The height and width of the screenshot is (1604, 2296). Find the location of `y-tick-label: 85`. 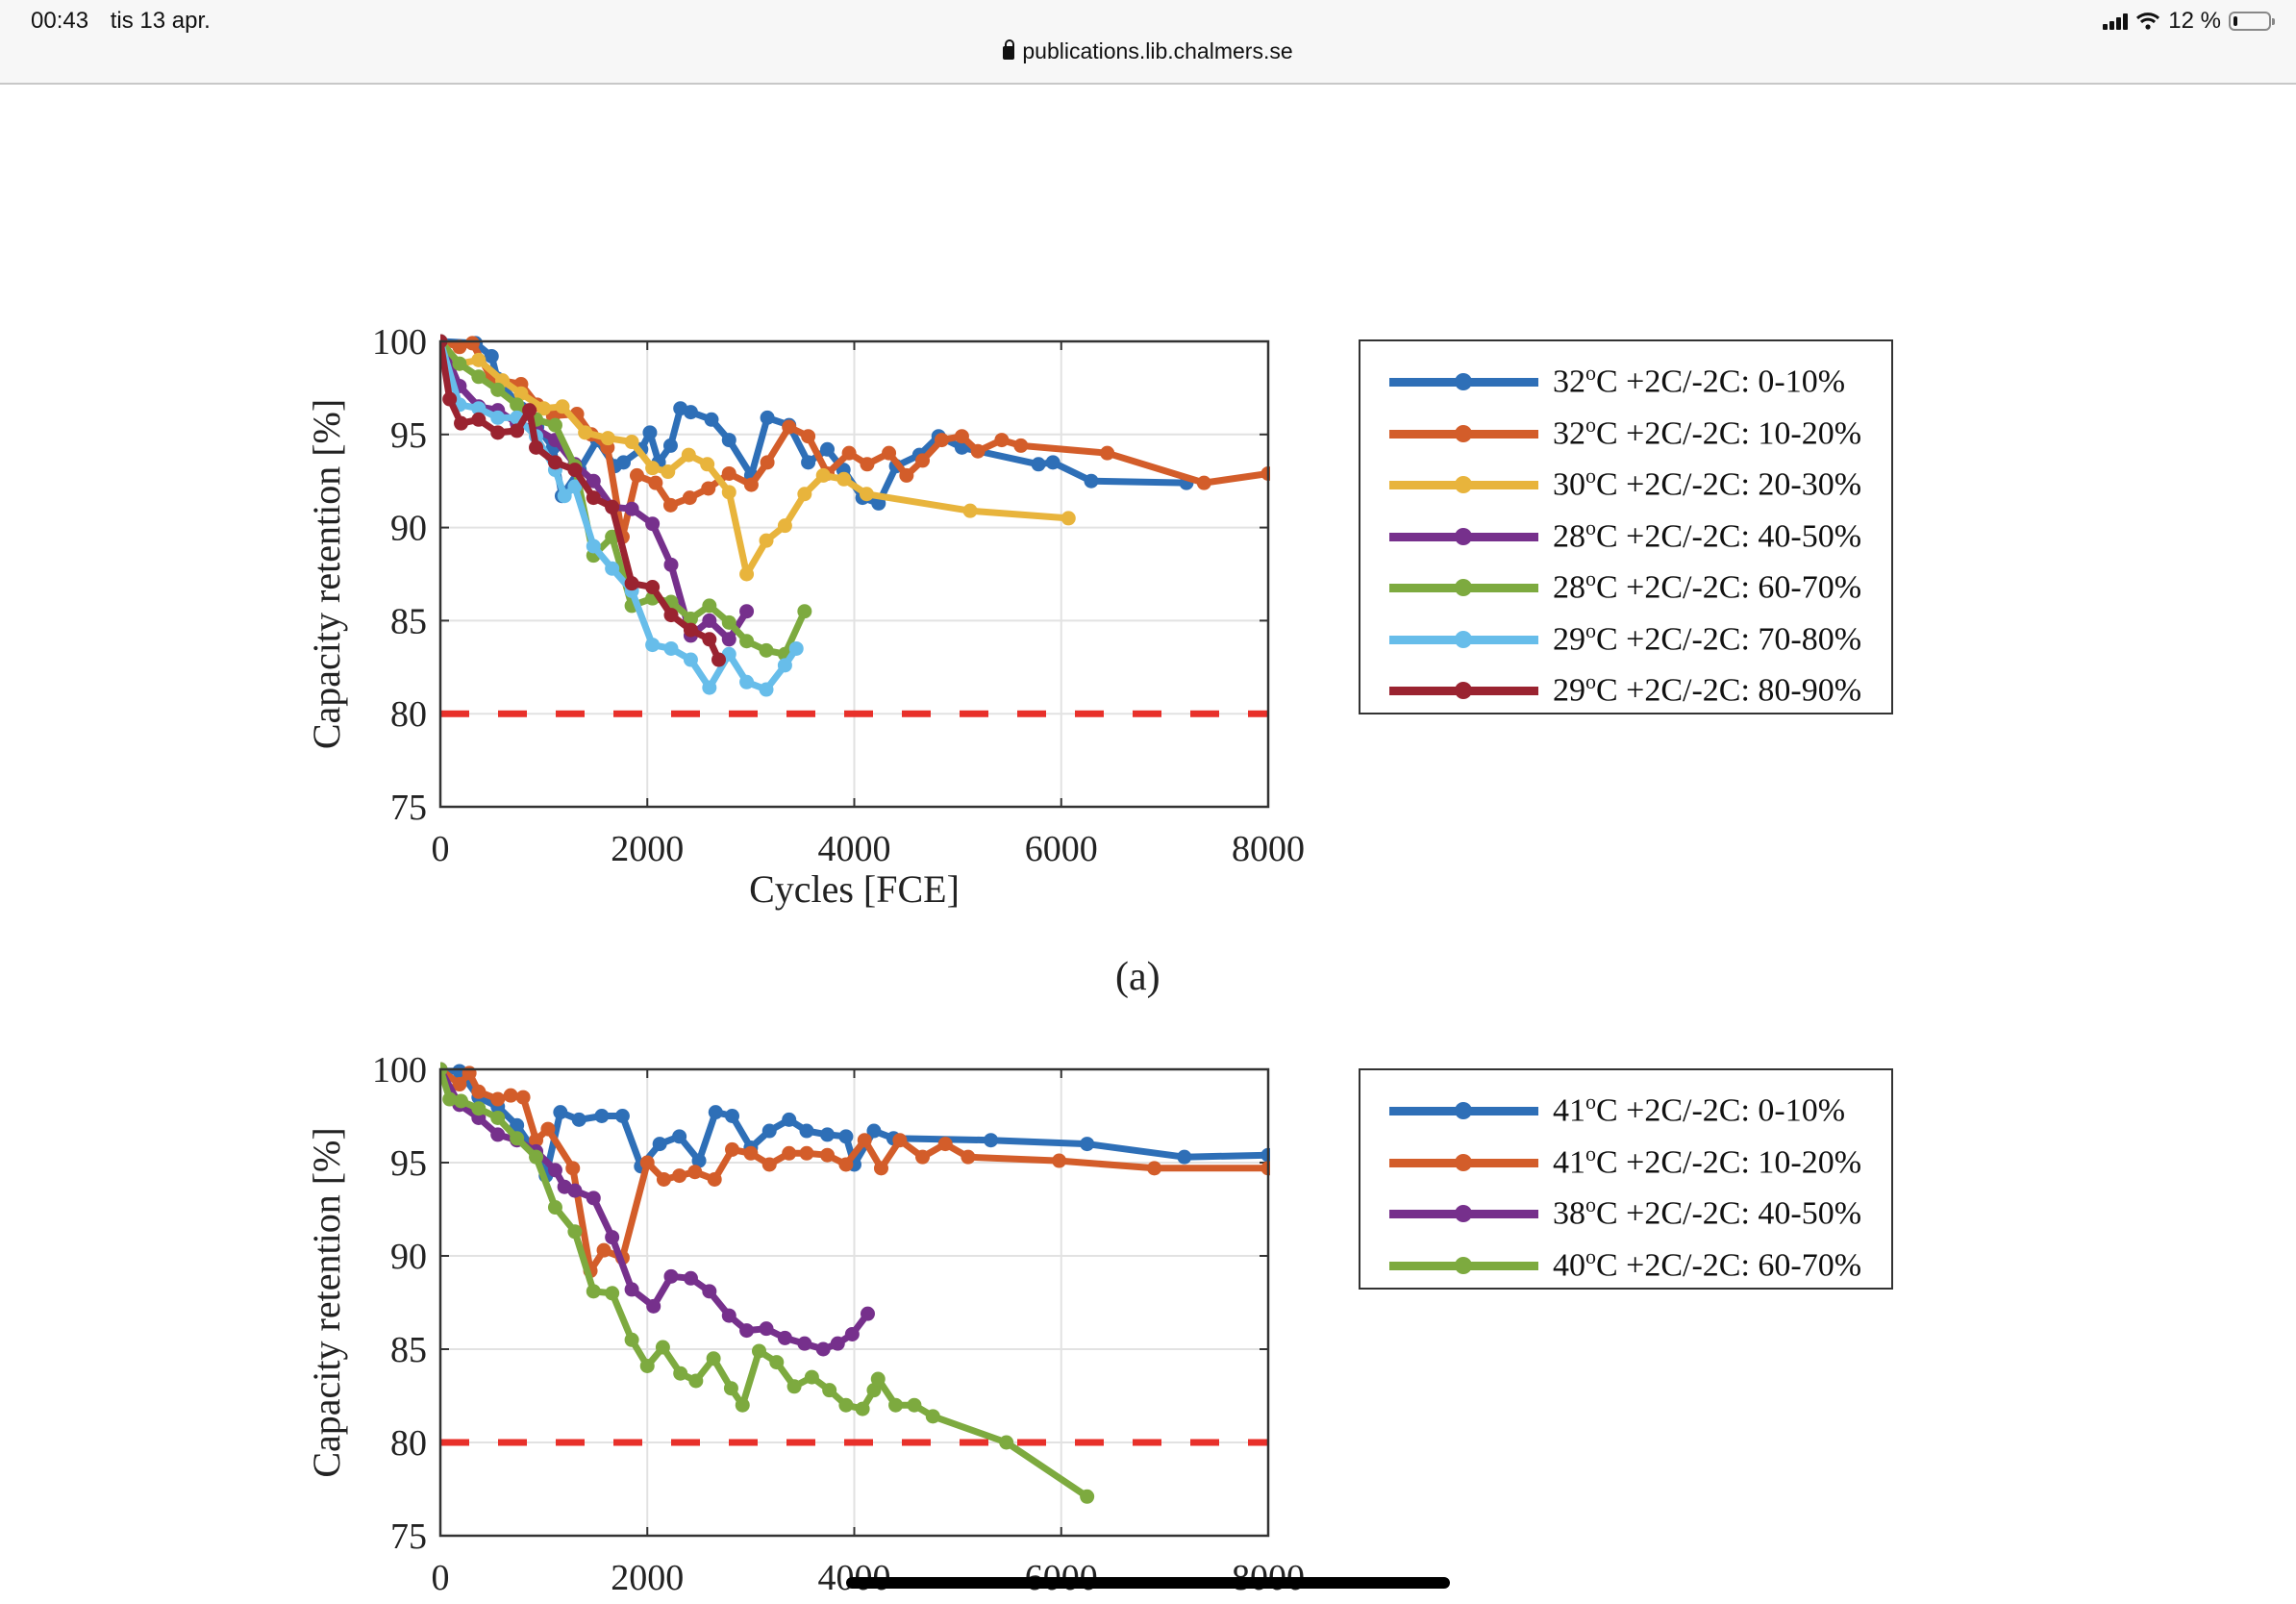

y-tick-label: 85 is located at coordinates (408, 1350).